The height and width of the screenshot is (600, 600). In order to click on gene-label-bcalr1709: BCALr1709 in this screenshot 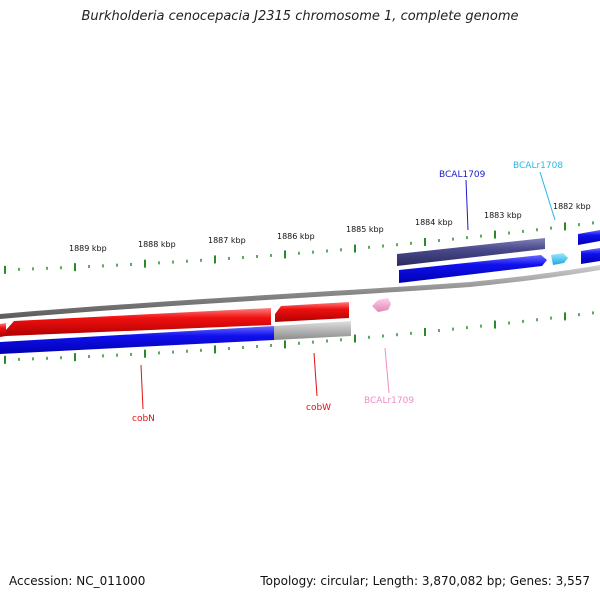, I will do `click(389, 401)`.